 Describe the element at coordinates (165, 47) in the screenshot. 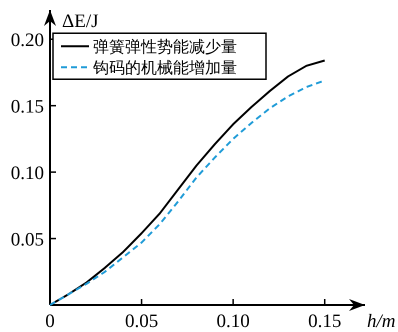

I see `legend-label: 弹簧弹性势能减少量` at that location.